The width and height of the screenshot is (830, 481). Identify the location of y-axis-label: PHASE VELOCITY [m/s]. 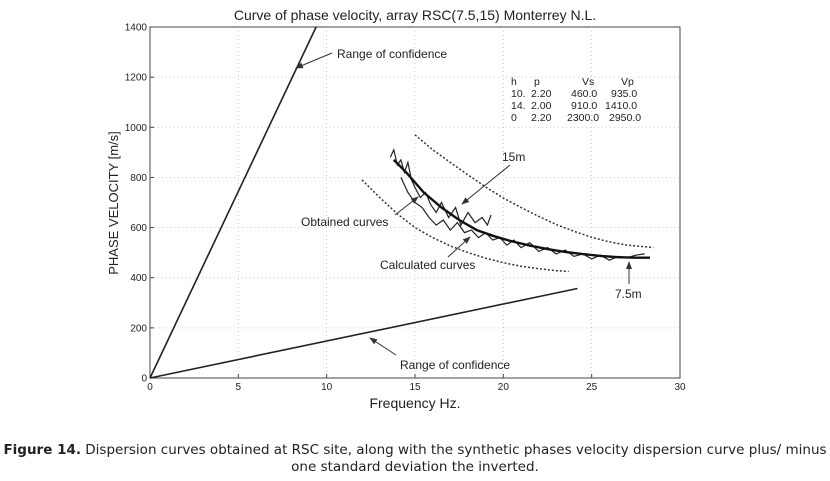
(113, 203).